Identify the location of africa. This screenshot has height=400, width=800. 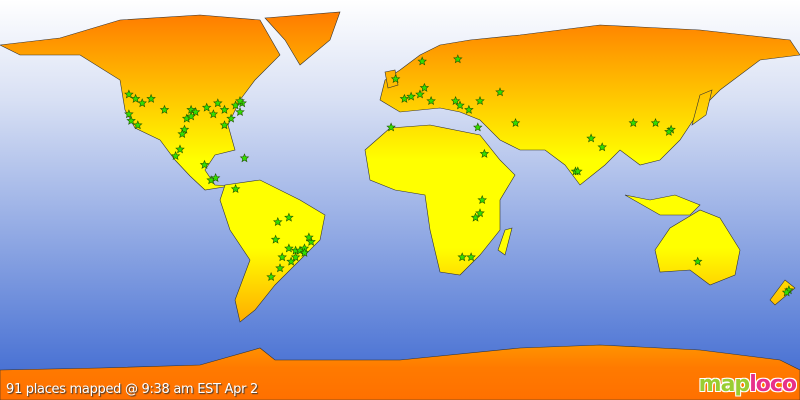
(440, 200).